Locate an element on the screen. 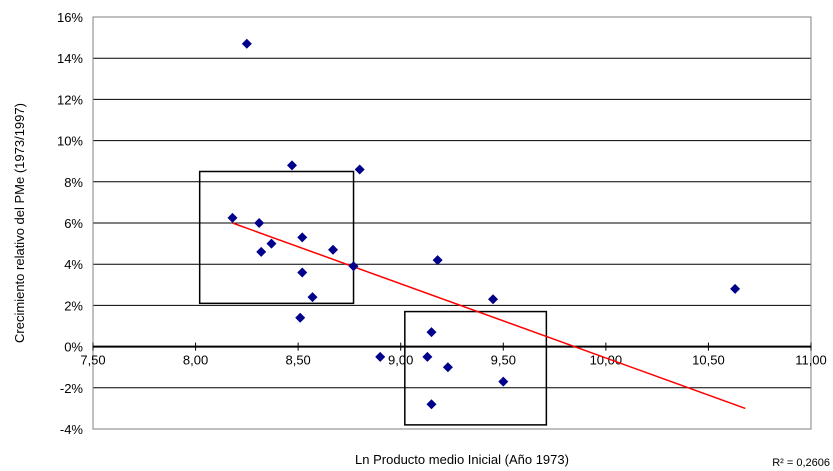  x-tick-label: 8,00 is located at coordinates (195, 360).